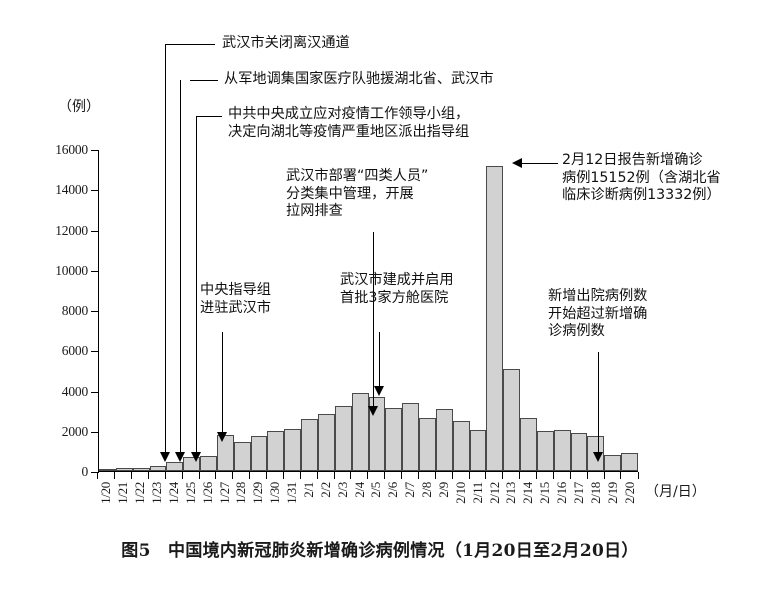 This screenshot has width=760, height=590. What do you see at coordinates (173, 493) in the screenshot?
I see `x-tick-label: 1/24` at bounding box center [173, 493].